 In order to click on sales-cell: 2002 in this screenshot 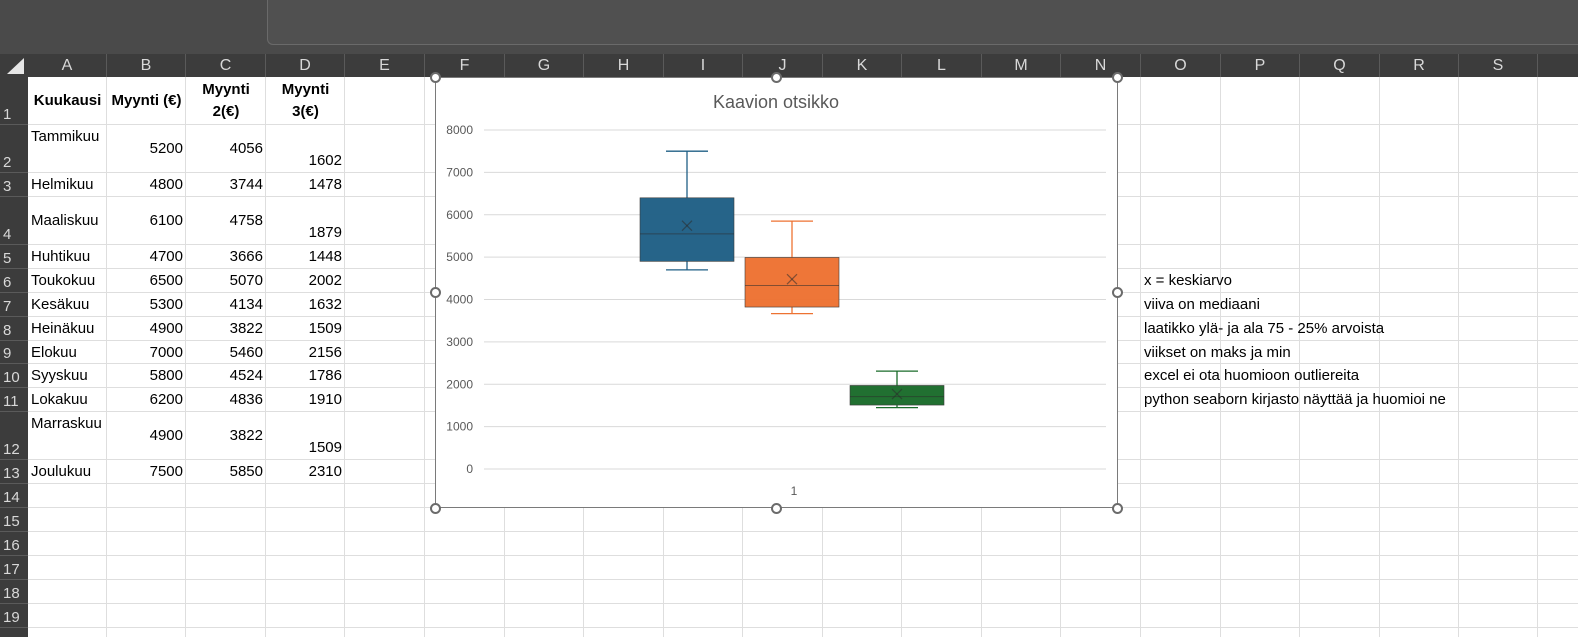, I will do `click(325, 280)`.